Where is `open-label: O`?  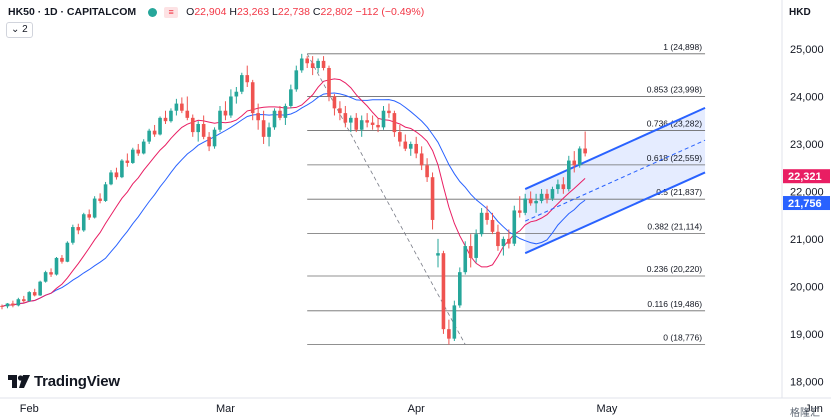 open-label: O is located at coordinates (190, 12).